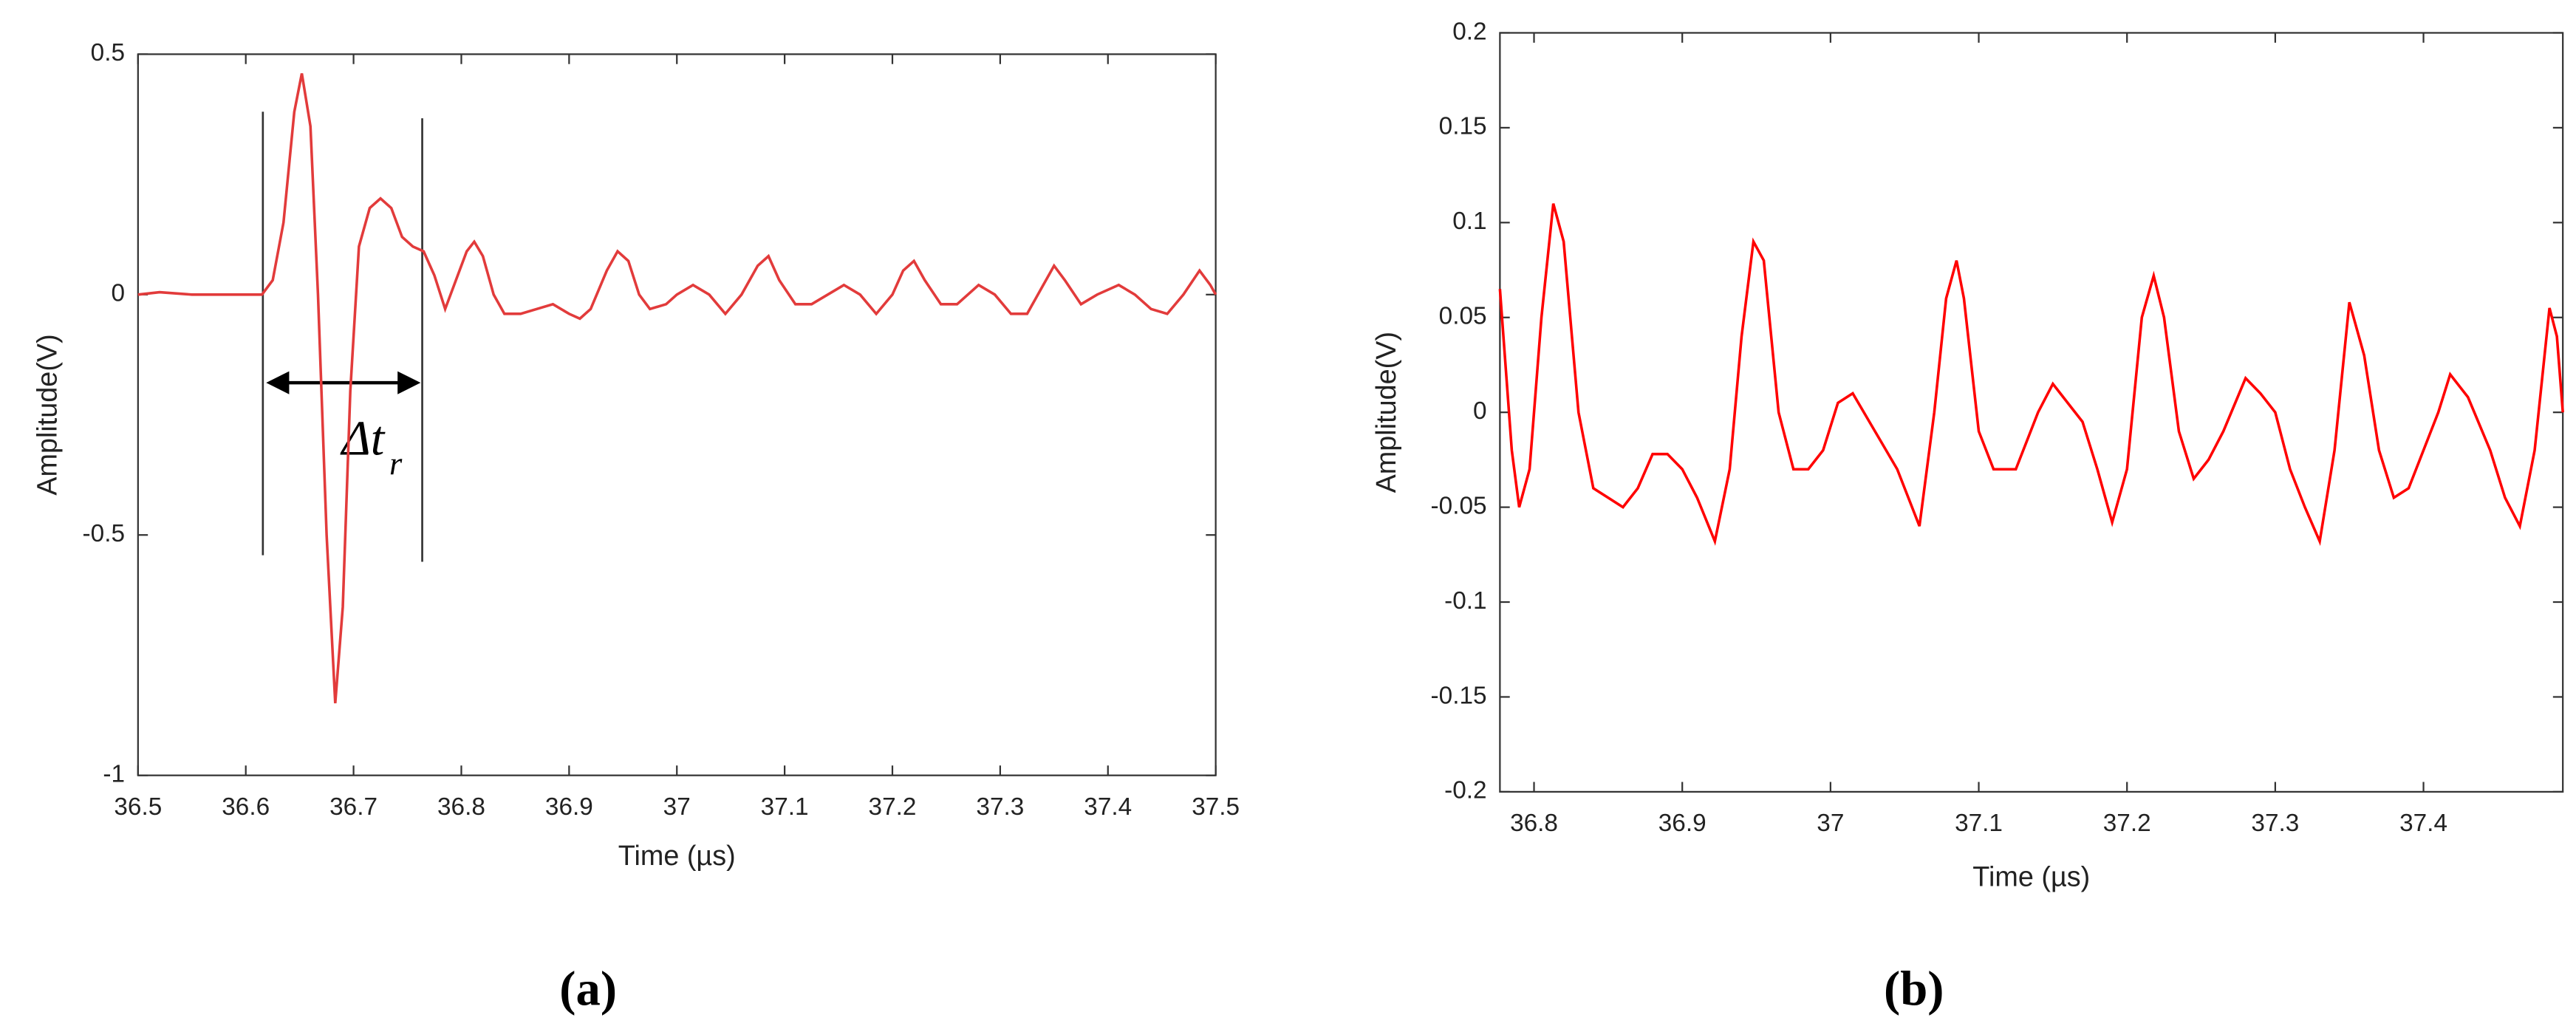 The image size is (2576, 1029). Describe the element at coordinates (1463, 126) in the screenshot. I see `y-tick-label: 0.15` at that location.